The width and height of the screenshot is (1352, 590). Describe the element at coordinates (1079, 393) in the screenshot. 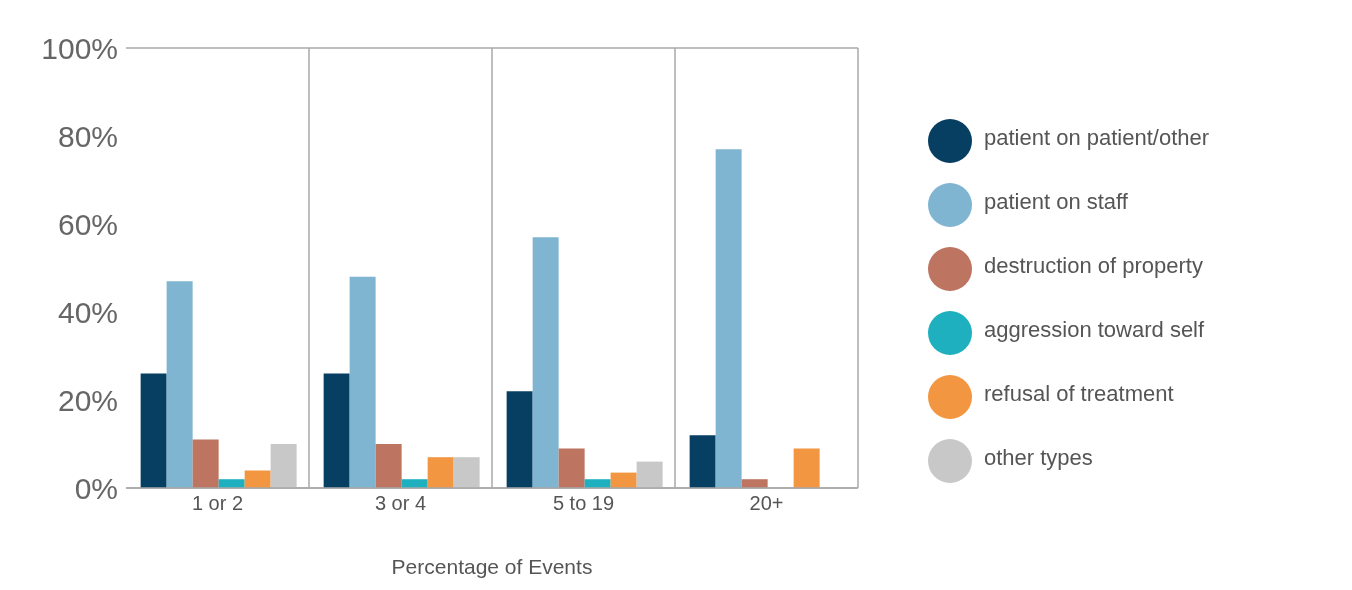

I see `legend-label: refusal of treatment` at that location.